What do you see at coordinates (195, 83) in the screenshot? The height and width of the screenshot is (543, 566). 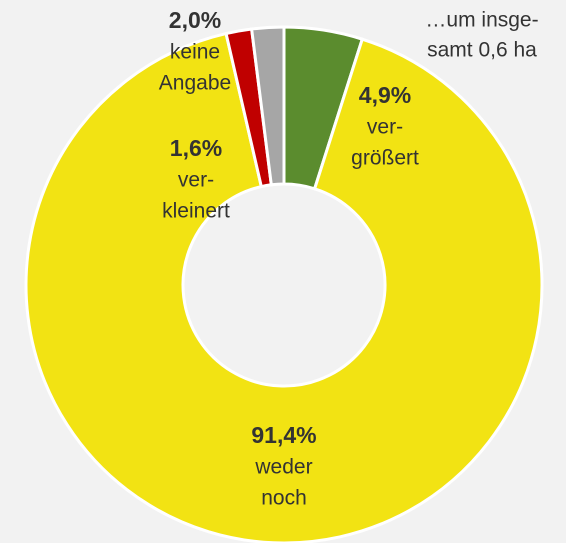 I see `category-label: Angabe` at bounding box center [195, 83].